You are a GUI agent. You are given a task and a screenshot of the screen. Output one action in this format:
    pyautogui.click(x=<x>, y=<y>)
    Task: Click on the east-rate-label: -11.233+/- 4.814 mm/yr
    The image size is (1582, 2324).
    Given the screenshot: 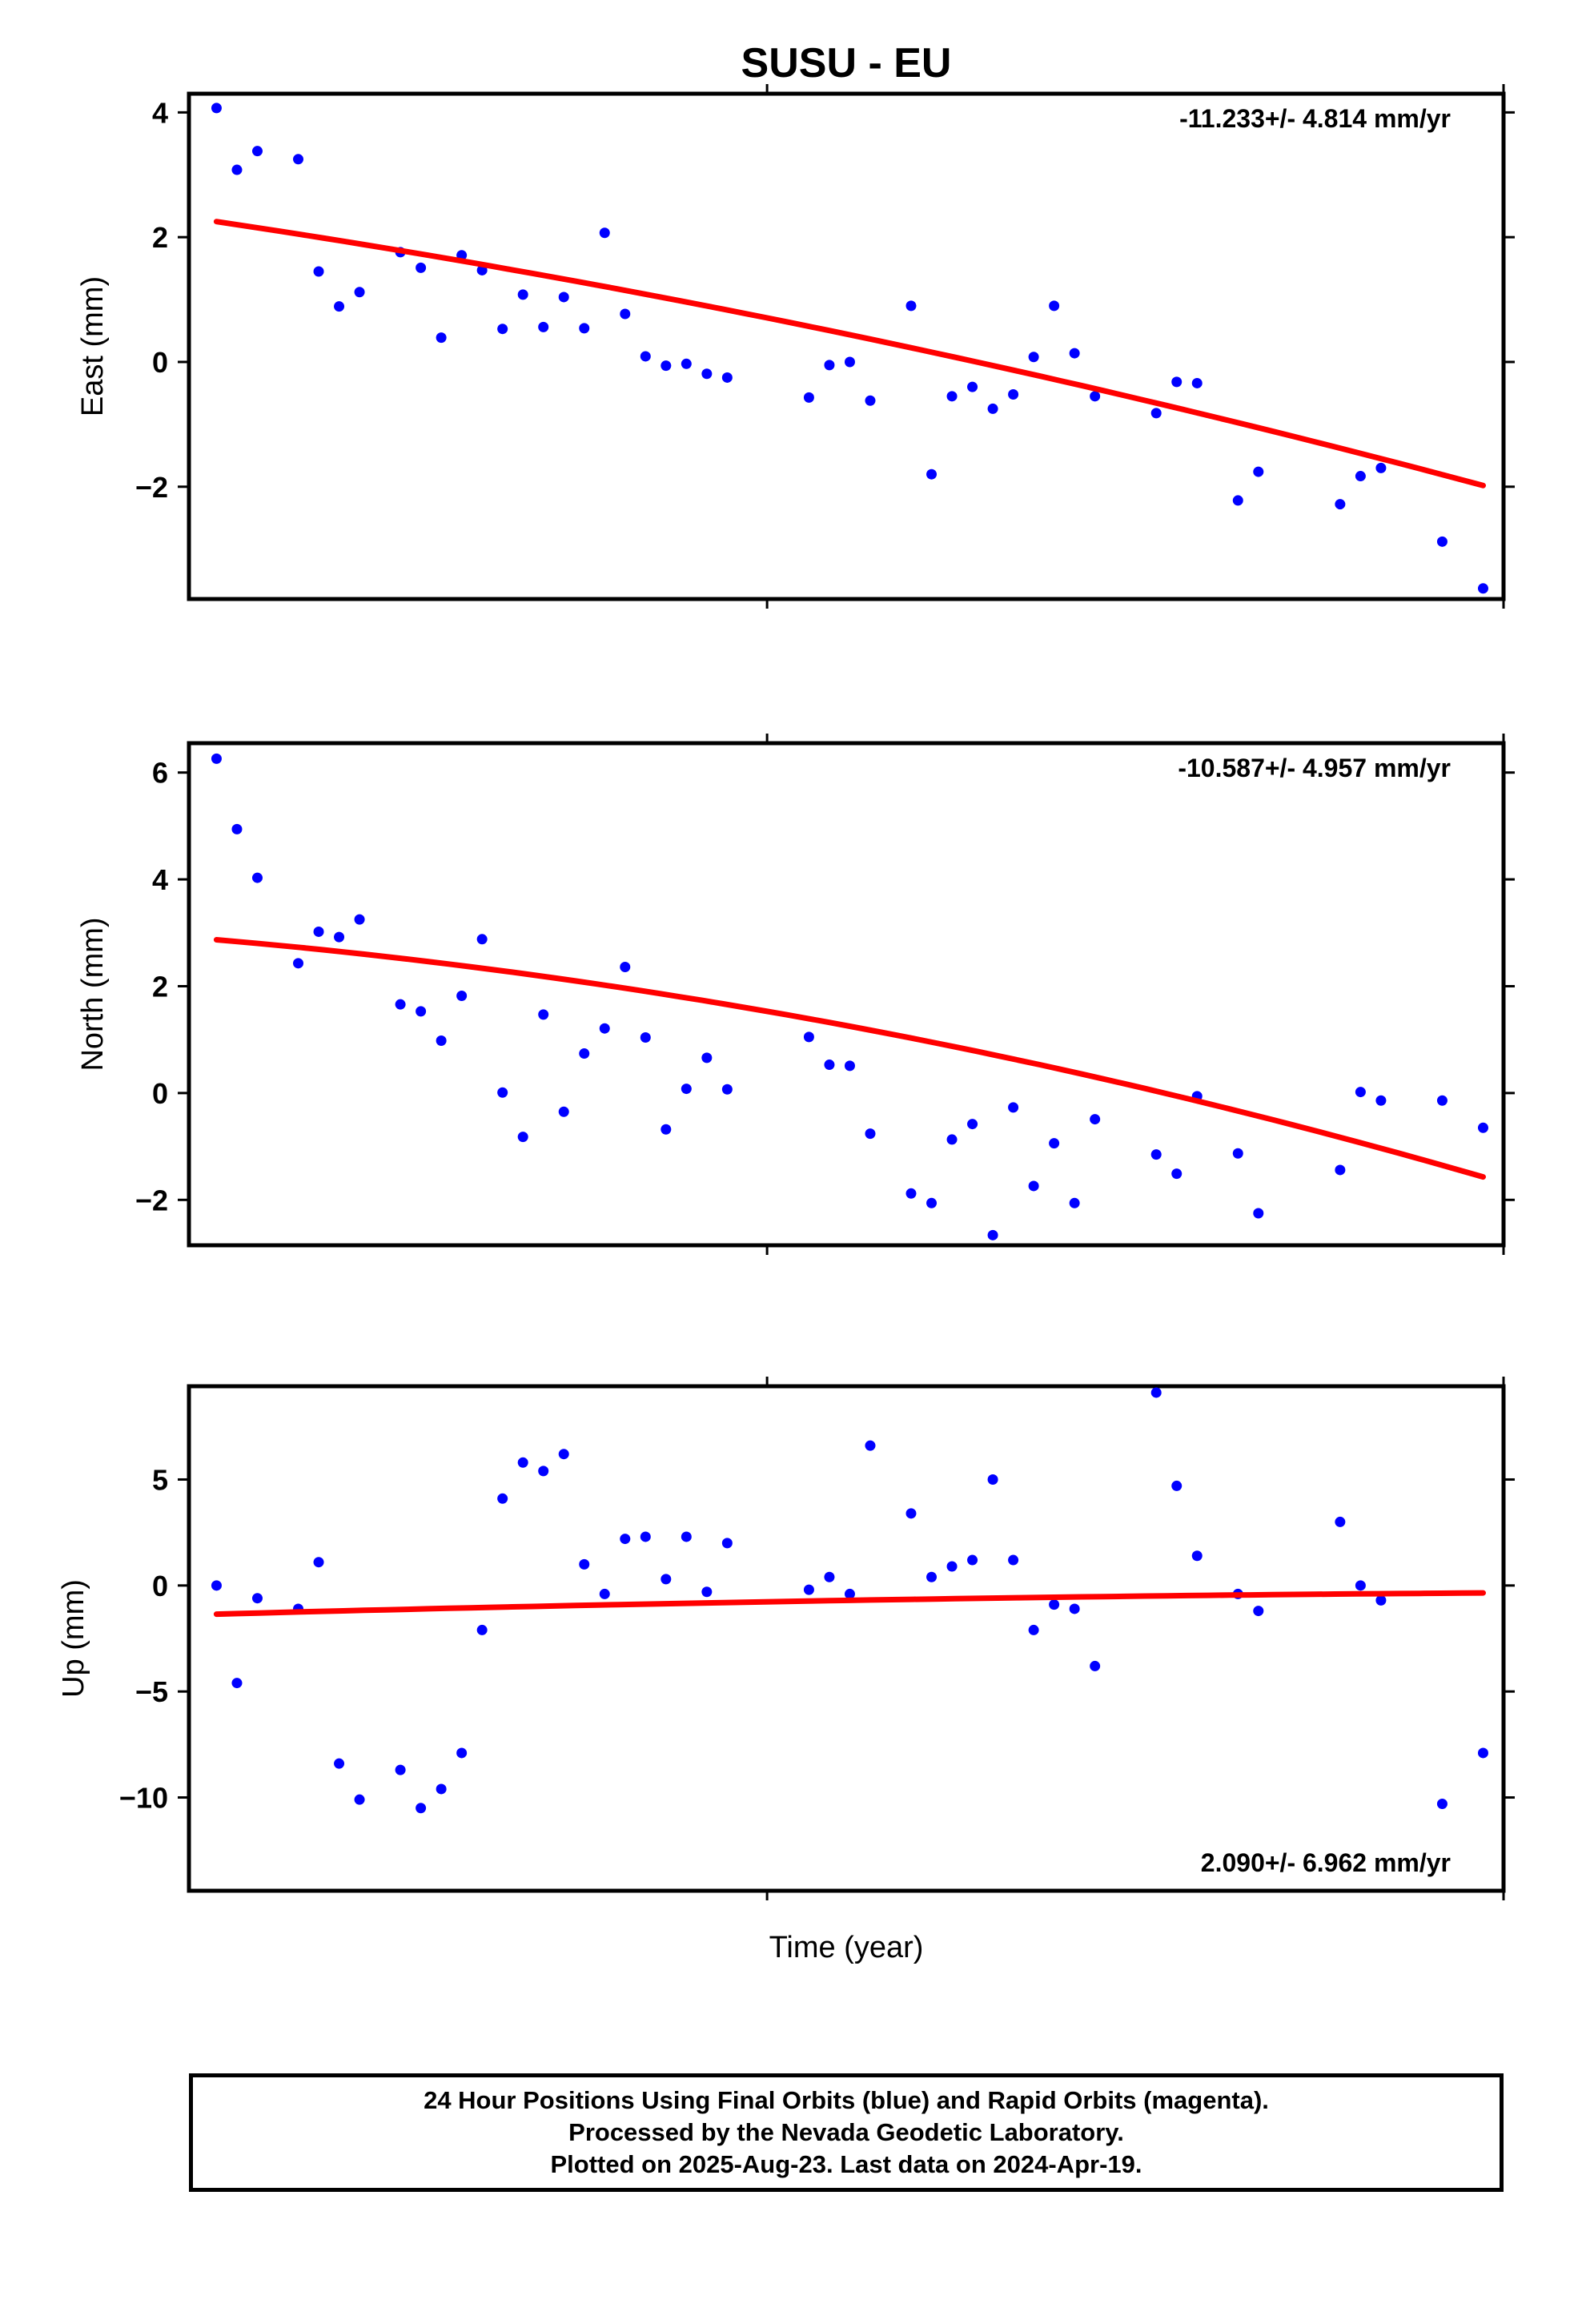 What is the action you would take?
    pyautogui.click(x=1315, y=118)
    